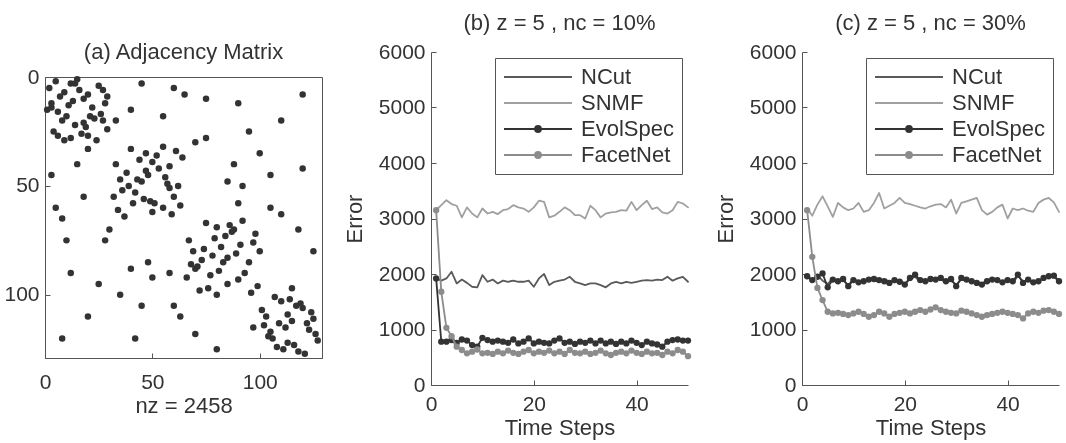  I want to click on x-tick-label: 40, so click(637, 403).